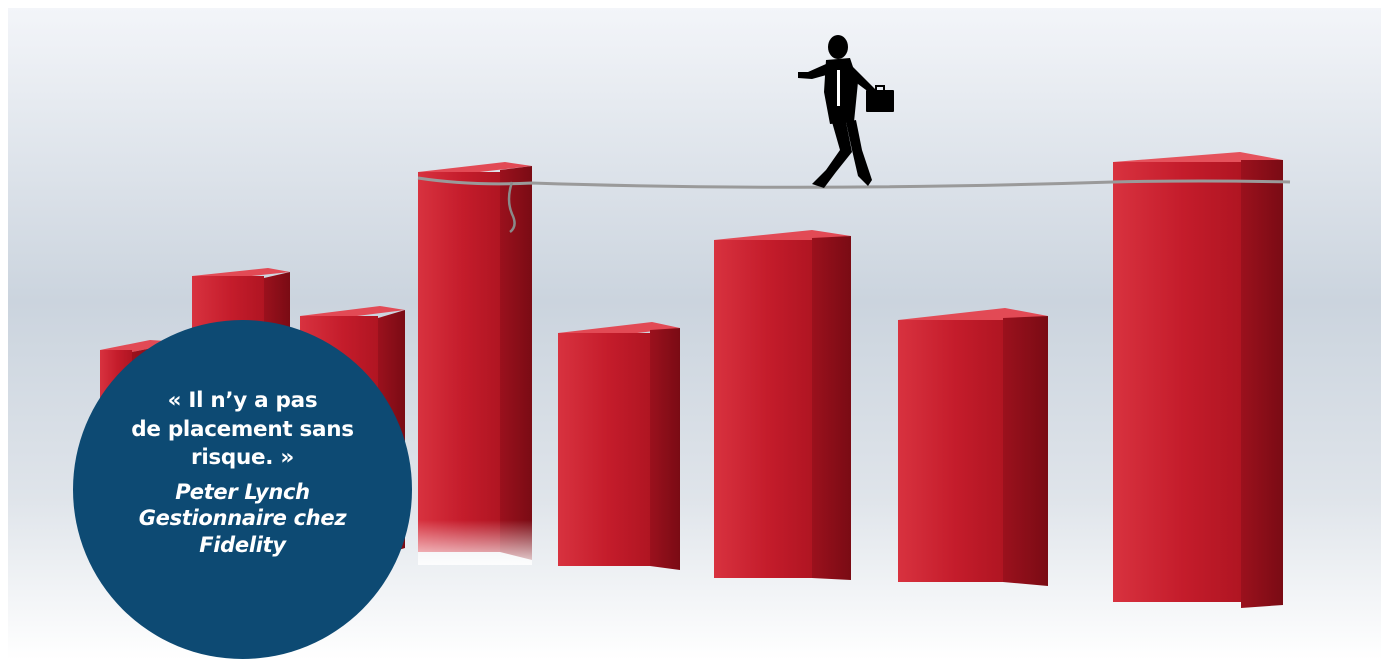  What do you see at coordinates (242, 457) in the screenshot?
I see `quote-line: risque. »` at bounding box center [242, 457].